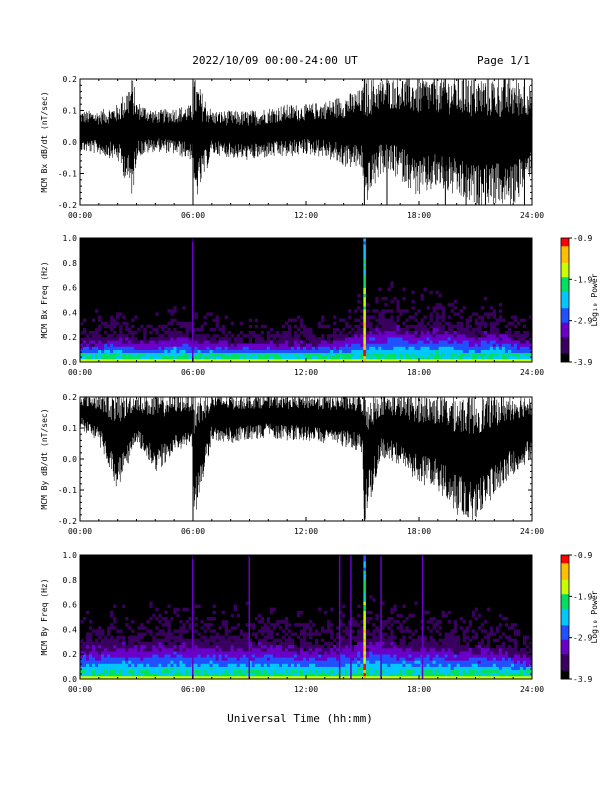  I want to click on y-tick-label: 0.2, so click(70, 397).